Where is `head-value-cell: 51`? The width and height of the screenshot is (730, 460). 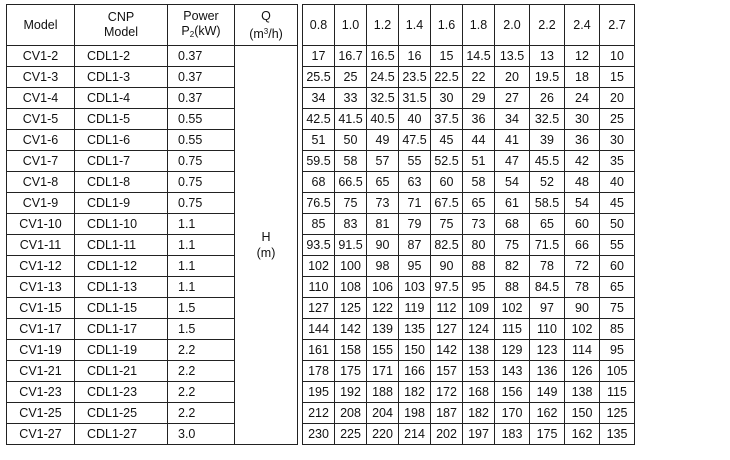 head-value-cell: 51 is located at coordinates (318, 140).